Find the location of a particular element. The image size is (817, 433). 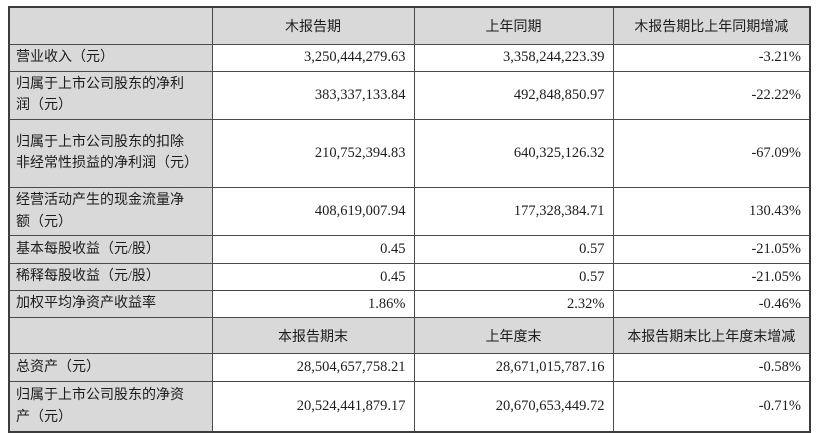

row-label: 营业收入（元） is located at coordinates (110, 57).